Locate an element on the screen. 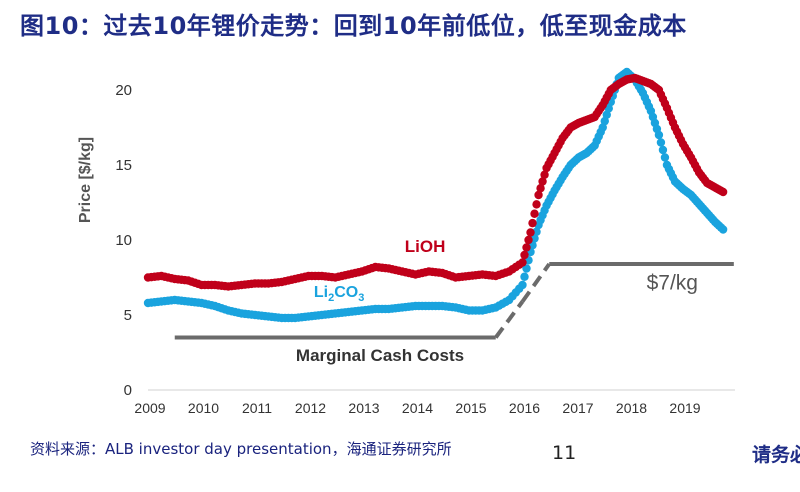 The image size is (800, 492). y-tick-label-10: 10 is located at coordinates (123, 240).